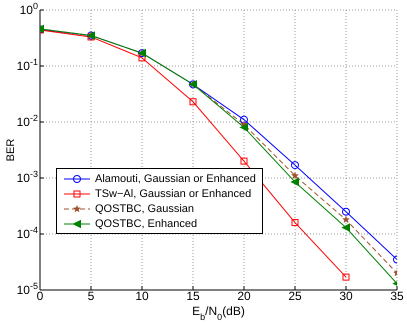 This screenshot has height=324, width=407. I want to click on x-tick-label: 0, so click(40, 296).